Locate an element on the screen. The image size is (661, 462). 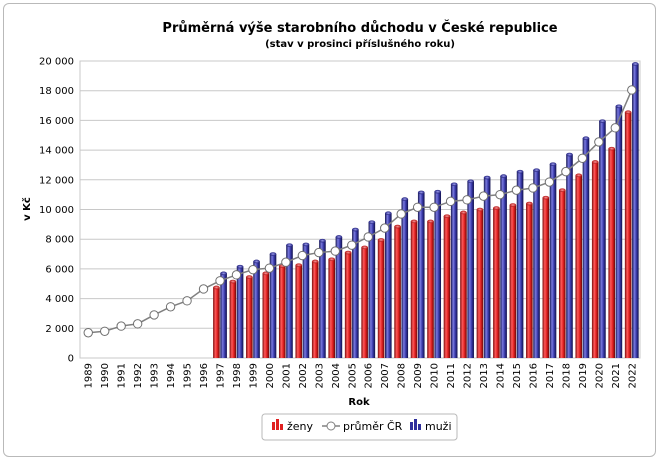
x-tick-label: 1996 is located at coordinates (204, 375).